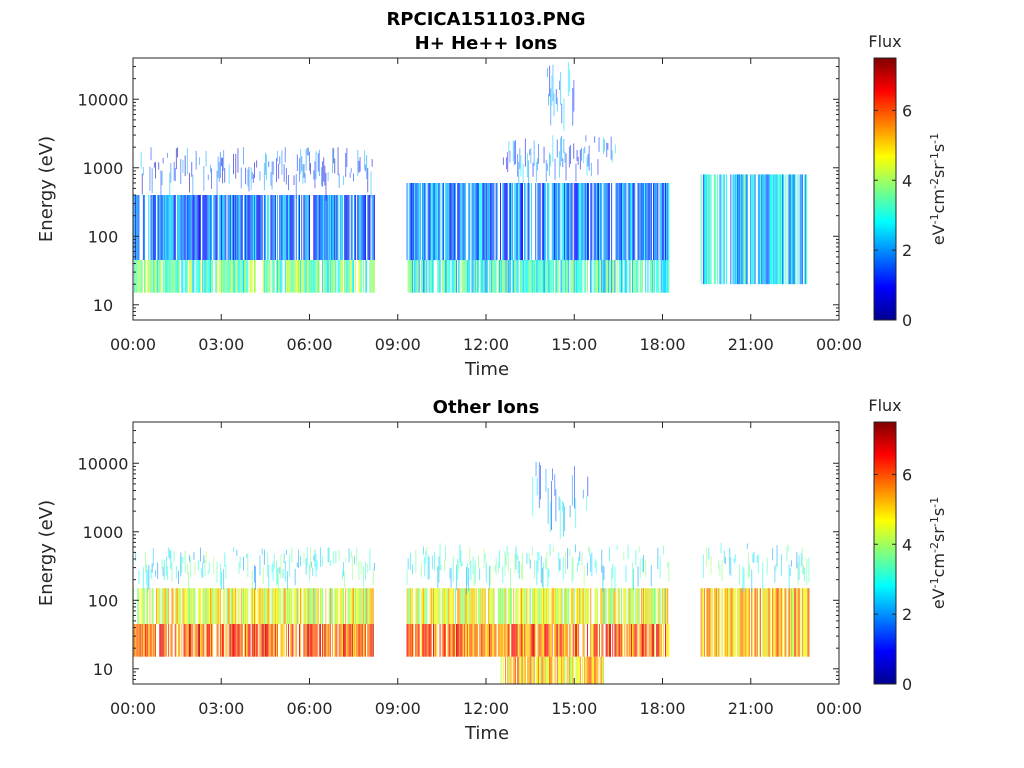 The height and width of the screenshot is (768, 1024). I want to click on panel-title: H+ He++ Ions, so click(486, 43).